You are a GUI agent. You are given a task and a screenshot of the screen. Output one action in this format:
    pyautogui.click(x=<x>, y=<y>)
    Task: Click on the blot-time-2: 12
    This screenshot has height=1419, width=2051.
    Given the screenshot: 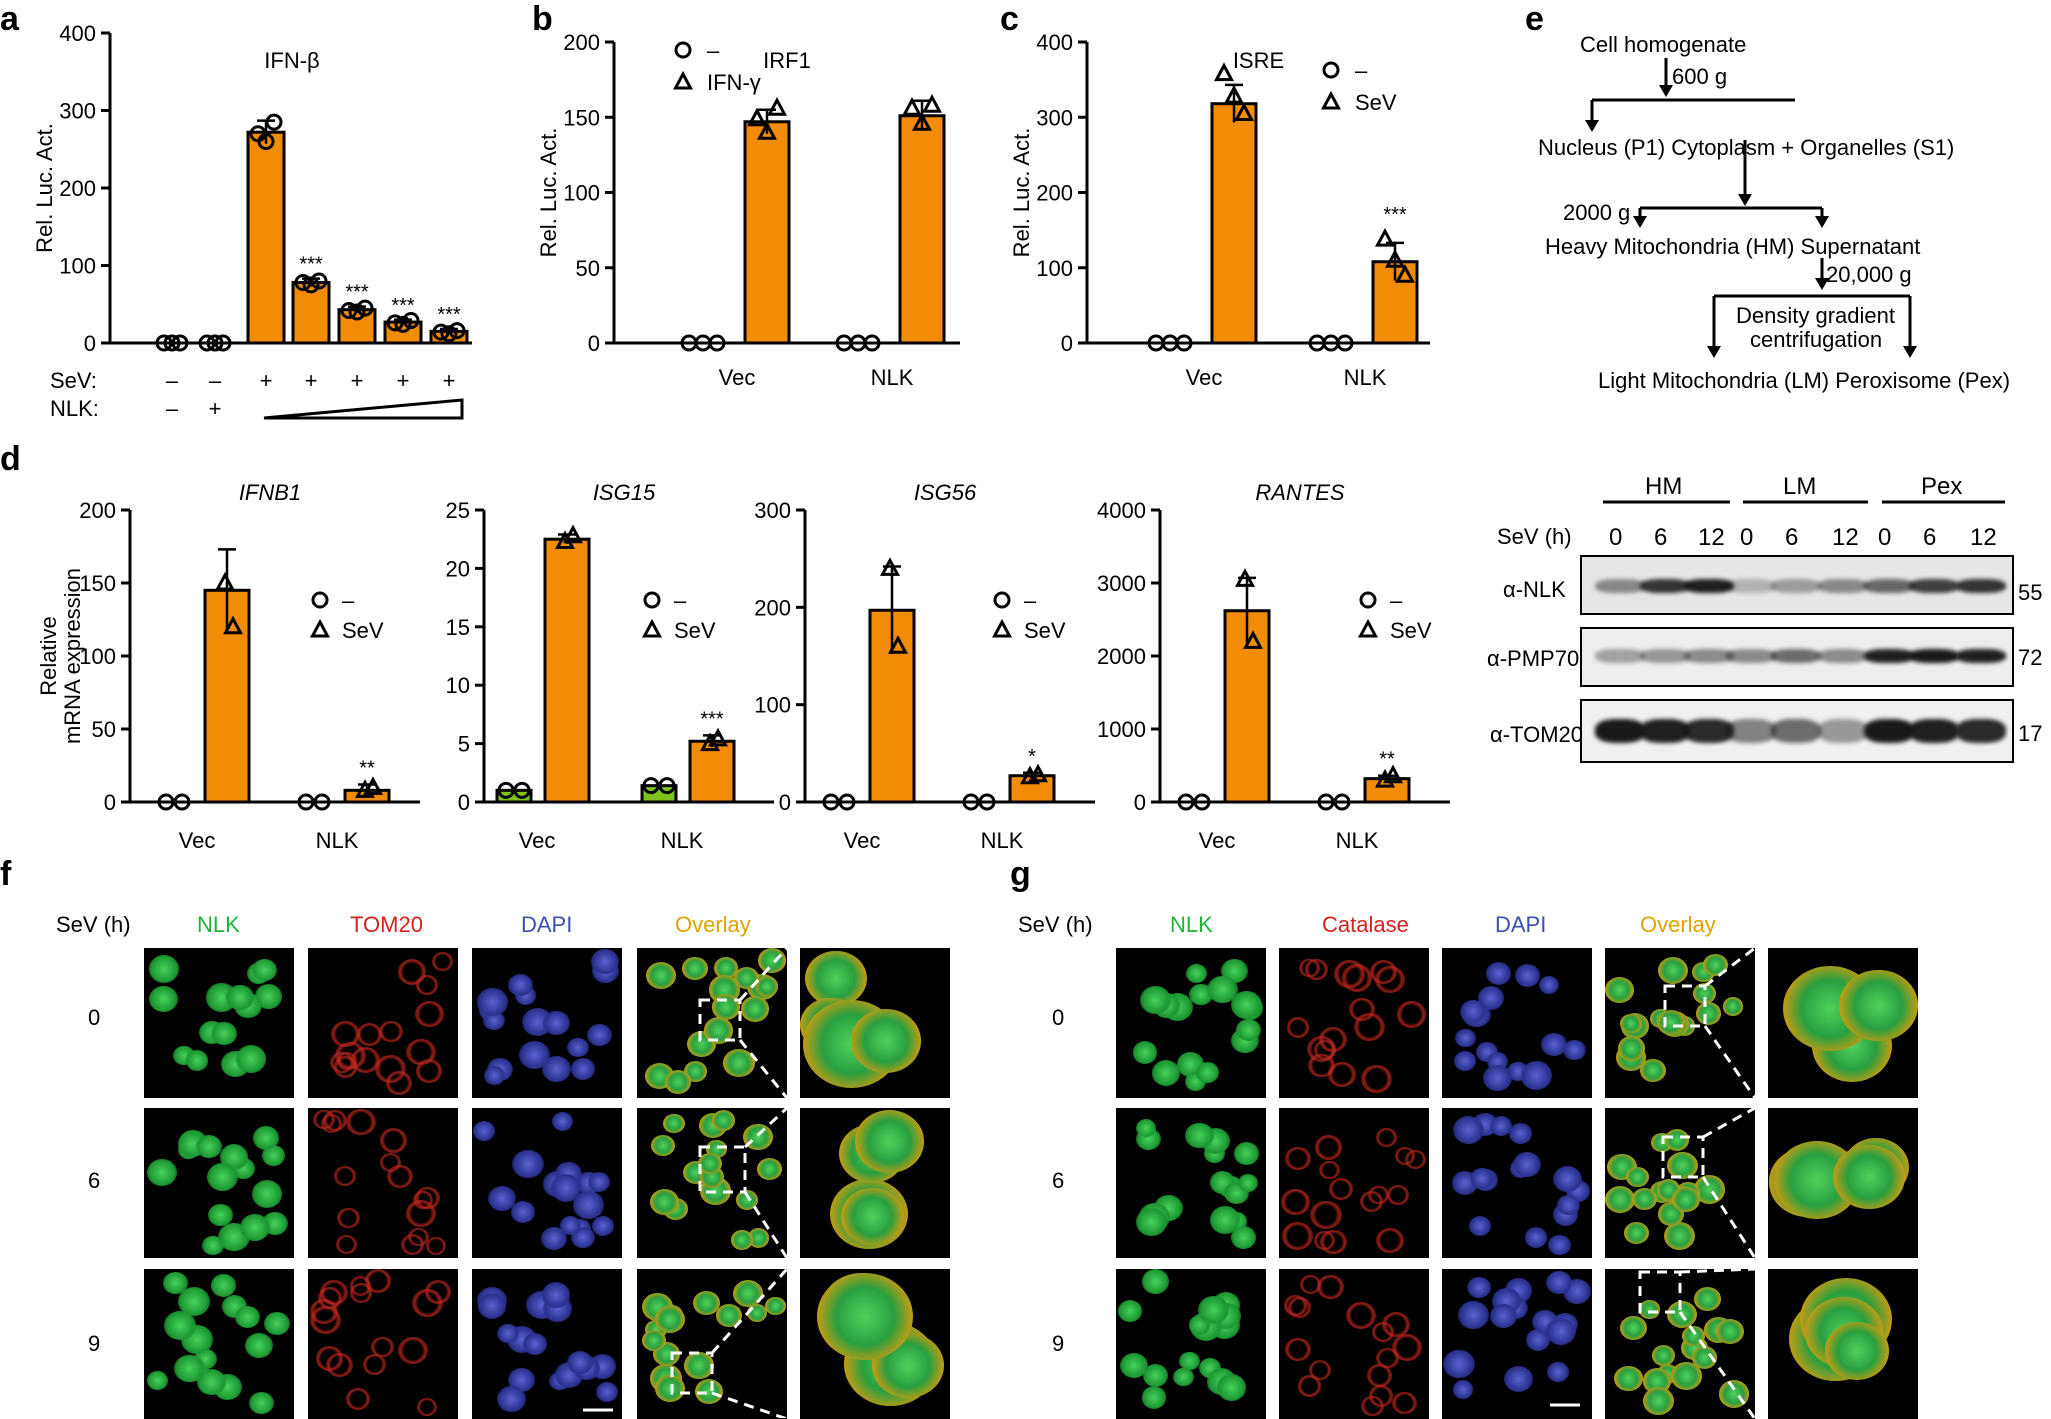 What is the action you would take?
    pyautogui.click(x=1711, y=537)
    